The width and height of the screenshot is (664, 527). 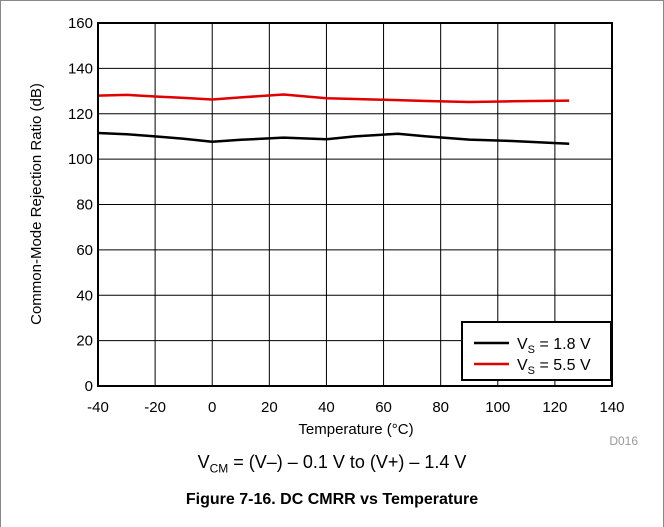 I want to click on watermark-label: D016, so click(x=623, y=439).